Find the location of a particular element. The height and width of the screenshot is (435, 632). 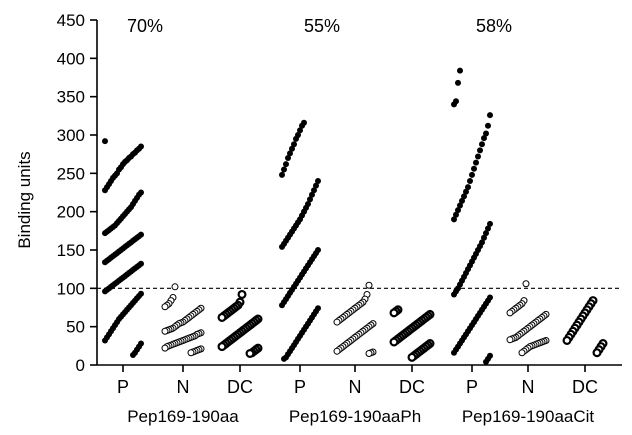

y-tick-label: 200 is located at coordinates (71, 212).